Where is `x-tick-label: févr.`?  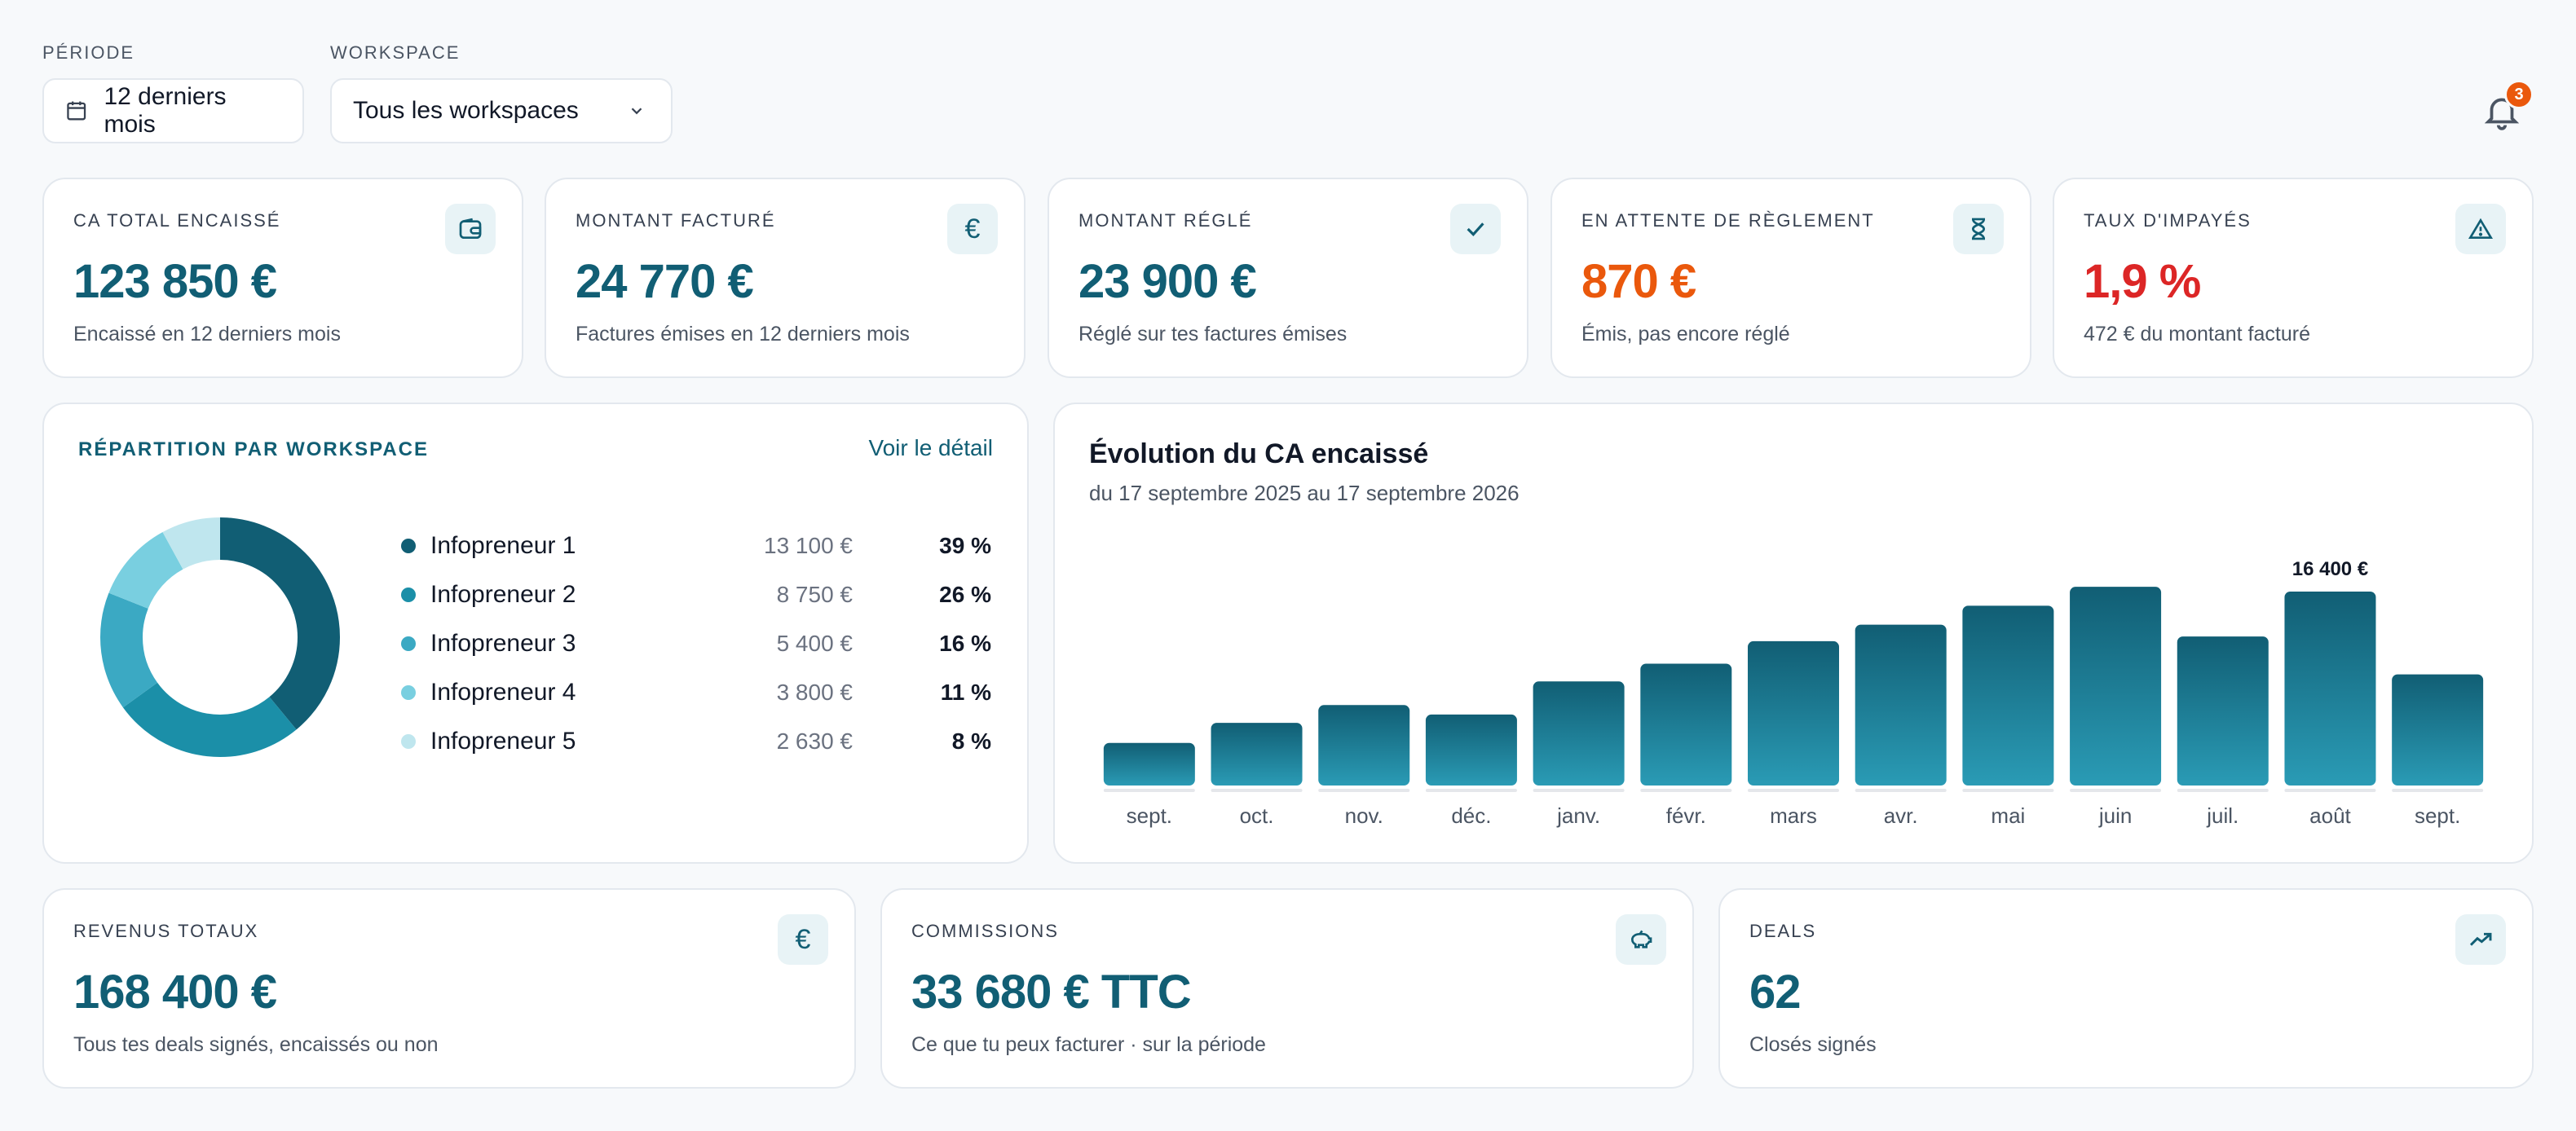
x-tick-label: févr. is located at coordinates (1686, 815).